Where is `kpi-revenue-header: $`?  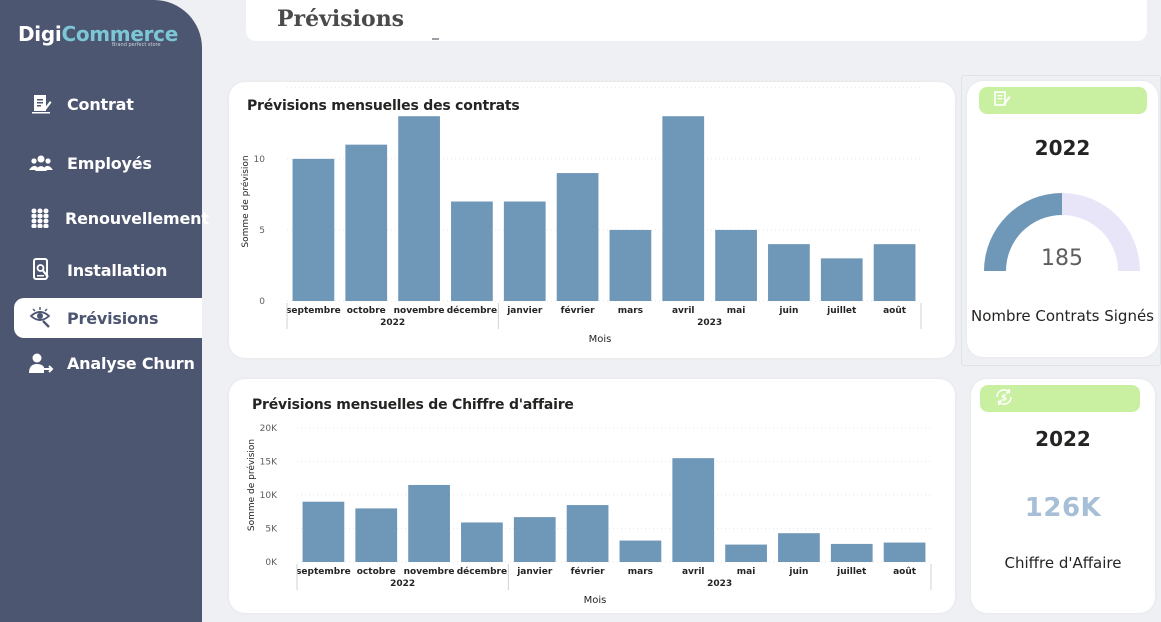
kpi-revenue-header: $ is located at coordinates (1060, 398).